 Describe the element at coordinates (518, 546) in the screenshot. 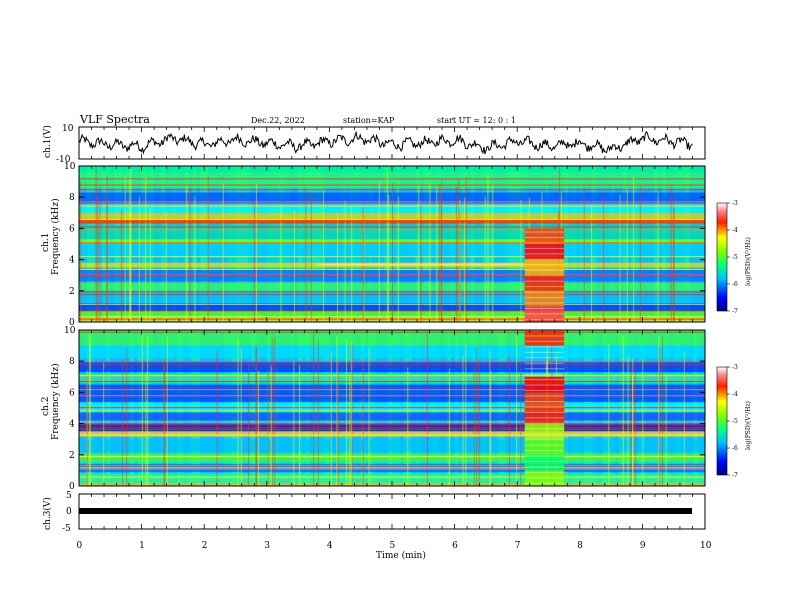

I see `x-tick-label: 7` at that location.